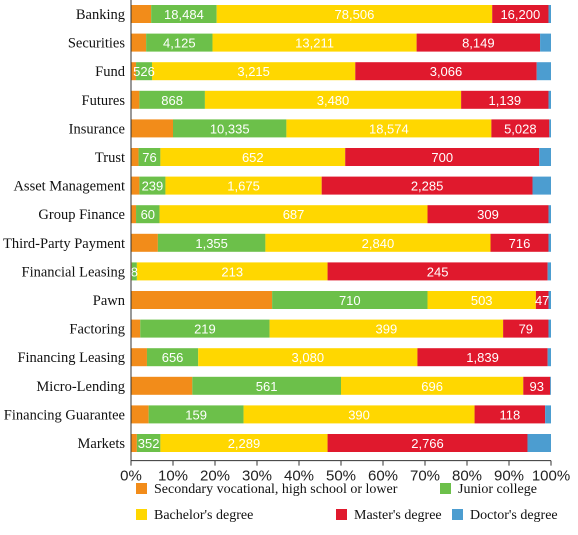 This screenshot has width=578, height=535. I want to click on data-label: 2,840, so click(378, 243).